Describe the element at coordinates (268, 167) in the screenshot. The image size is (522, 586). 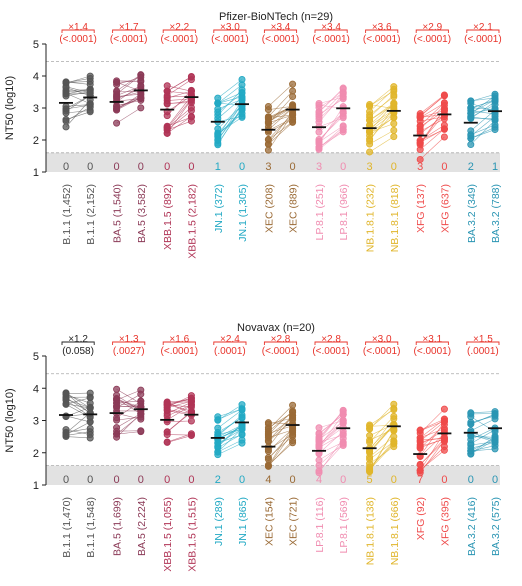
I see `below-lod-count: 3` at that location.